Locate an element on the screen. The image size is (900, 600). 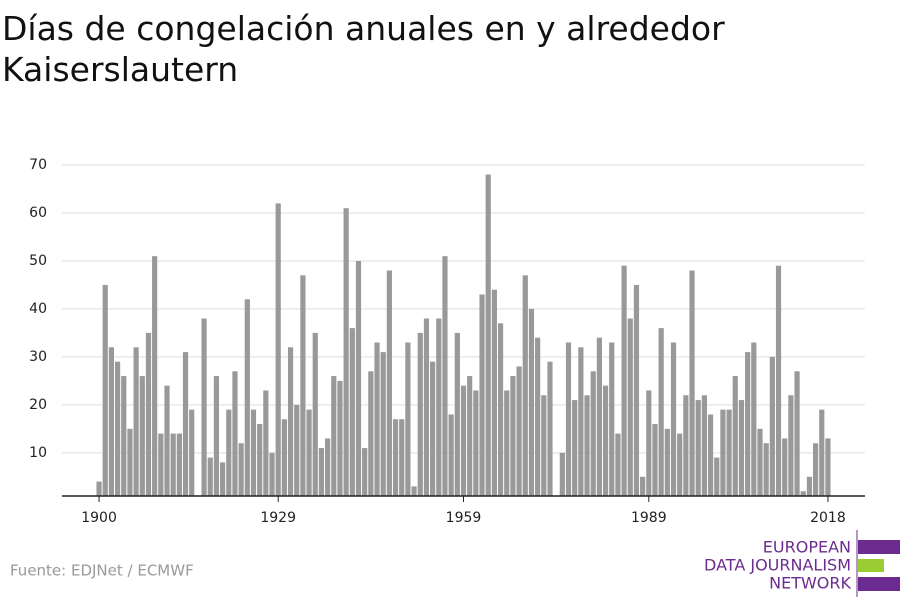
y-tick-label: 60 is located at coordinates (38, 213).